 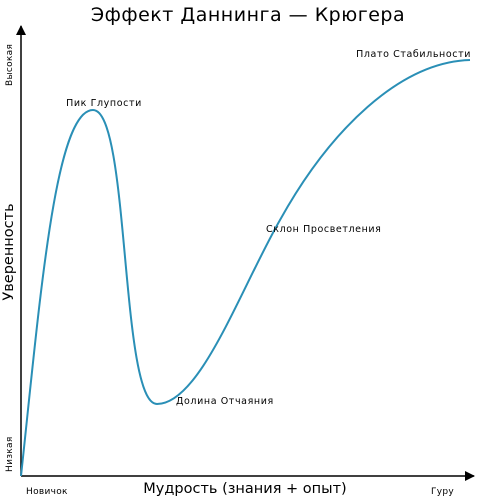 I want to click on slope-label: Склон Просветления, so click(x=324, y=229).